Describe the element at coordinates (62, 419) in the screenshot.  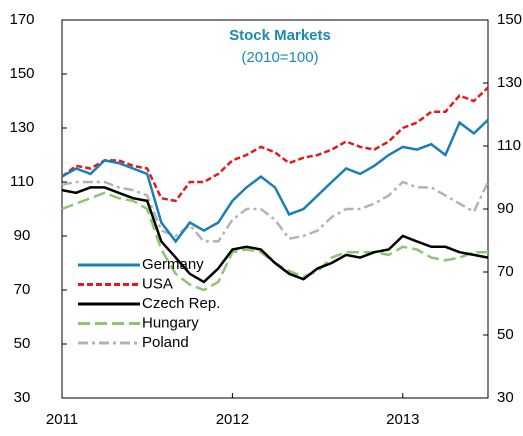
I see `x-tick-label: 2011` at that location.